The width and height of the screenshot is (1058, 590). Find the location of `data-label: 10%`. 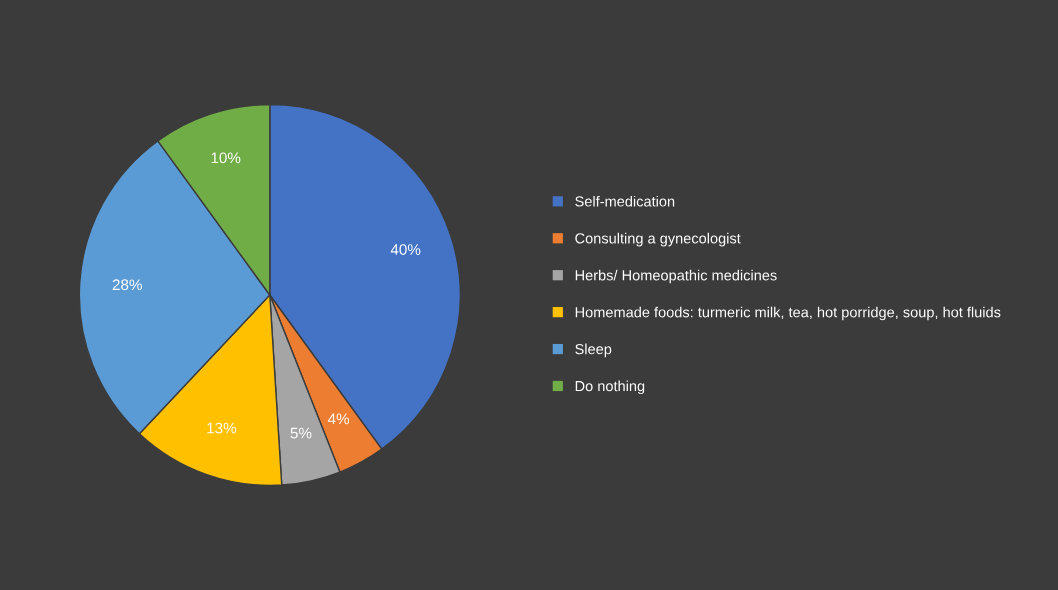

data-label: 10% is located at coordinates (226, 158).